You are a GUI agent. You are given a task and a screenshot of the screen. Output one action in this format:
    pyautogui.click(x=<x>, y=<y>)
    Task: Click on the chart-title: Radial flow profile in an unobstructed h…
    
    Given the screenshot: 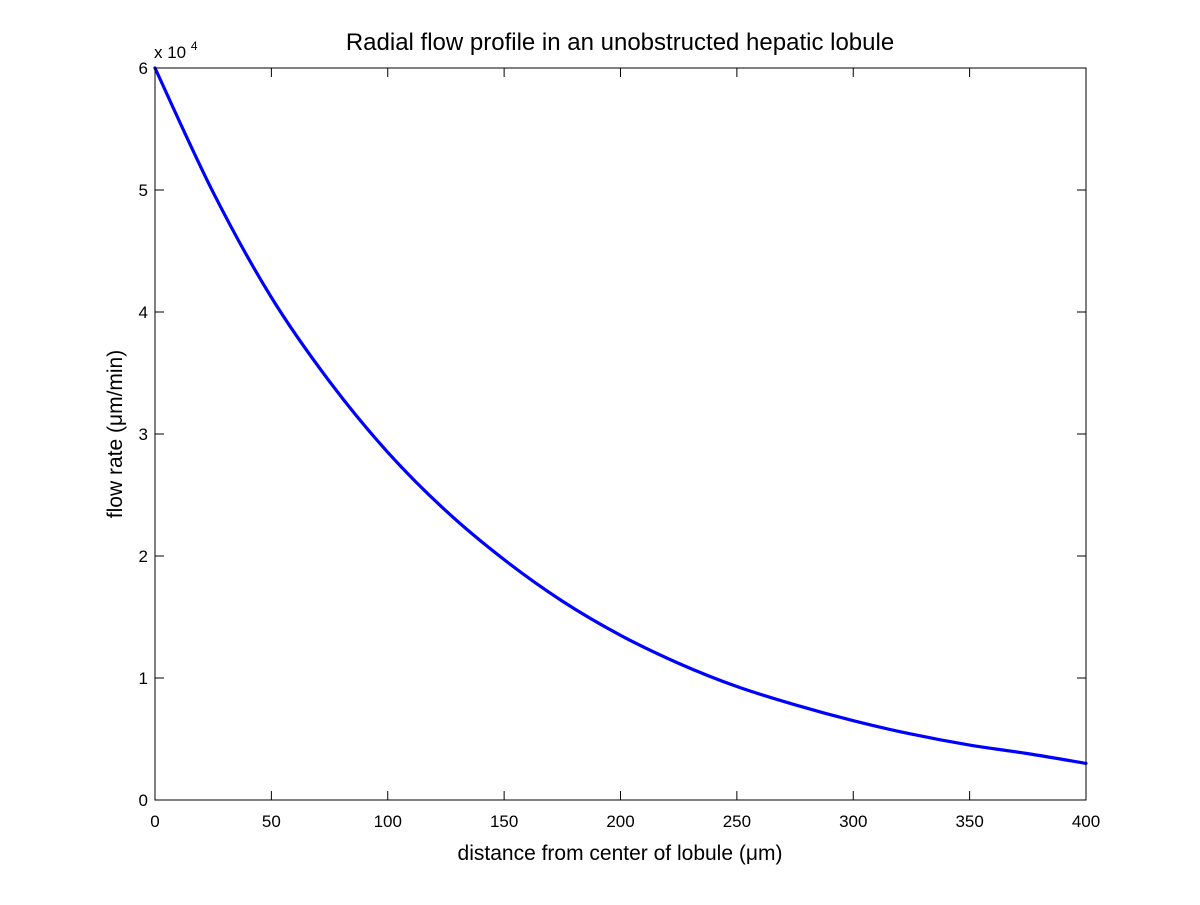 What is the action you would take?
    pyautogui.click(x=620, y=42)
    